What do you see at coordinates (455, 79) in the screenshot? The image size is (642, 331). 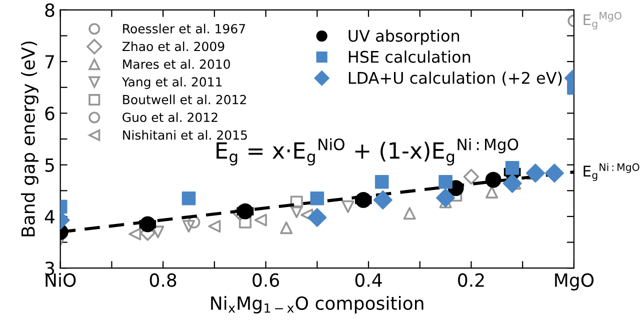 I see `legend-label: LDA+U calculation (+2 eV)` at bounding box center [455, 79].